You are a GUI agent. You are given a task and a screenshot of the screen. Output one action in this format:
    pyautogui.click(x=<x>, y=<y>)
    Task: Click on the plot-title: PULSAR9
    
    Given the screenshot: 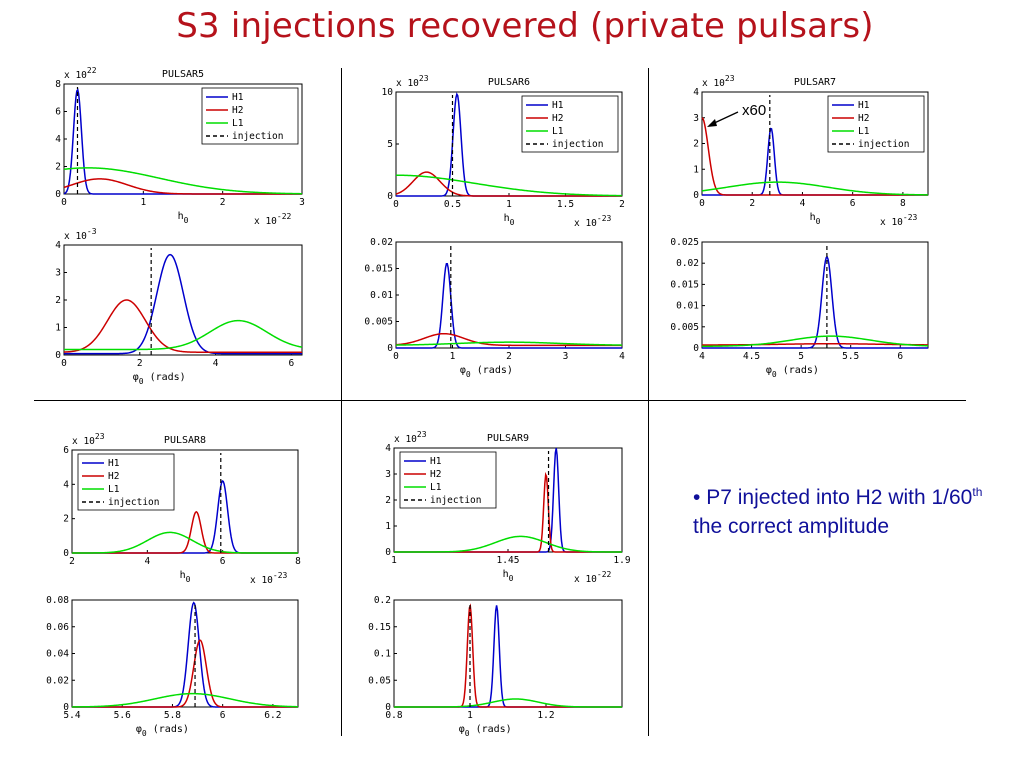 What is the action you would take?
    pyautogui.click(x=508, y=438)
    